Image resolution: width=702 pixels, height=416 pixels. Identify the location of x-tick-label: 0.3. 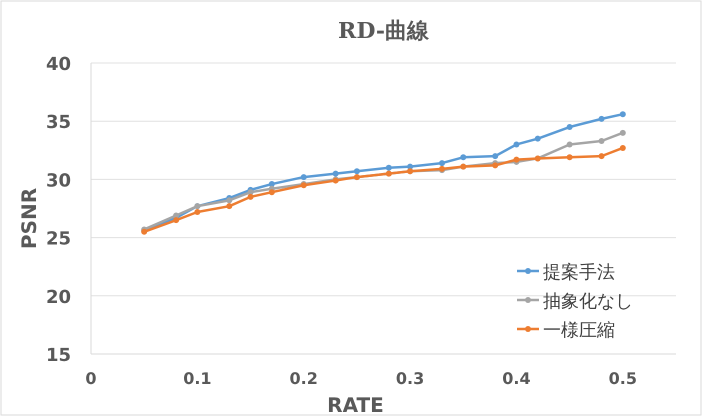
(410, 378).